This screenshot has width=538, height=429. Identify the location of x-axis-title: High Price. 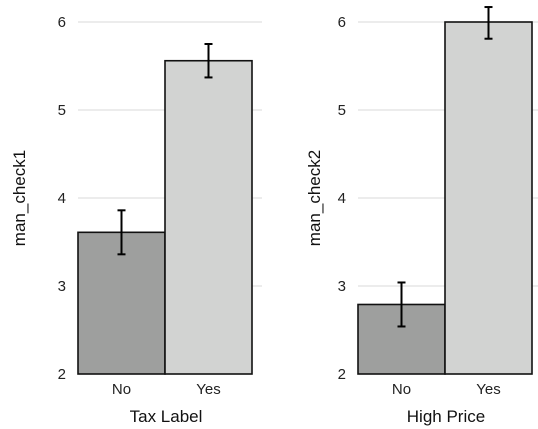
(446, 416).